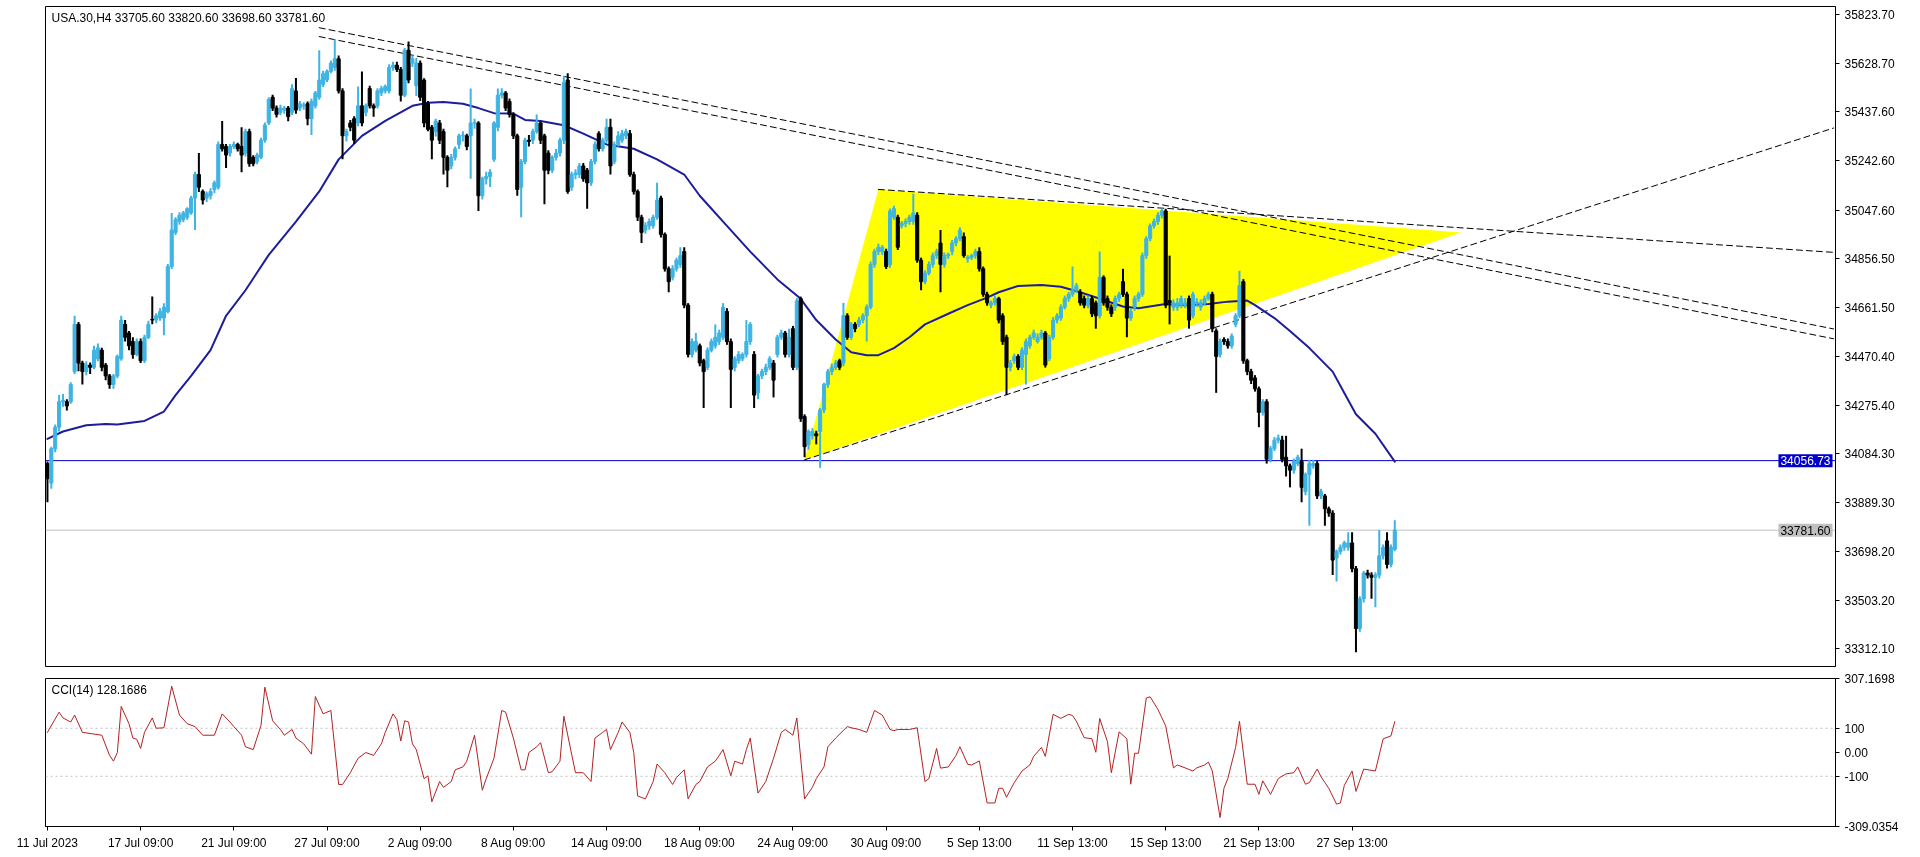 Image resolution: width=1920 pixels, height=857 pixels. Describe the element at coordinates (1805, 461) in the screenshot. I see `ref-line-label: 34056.73` at that location.